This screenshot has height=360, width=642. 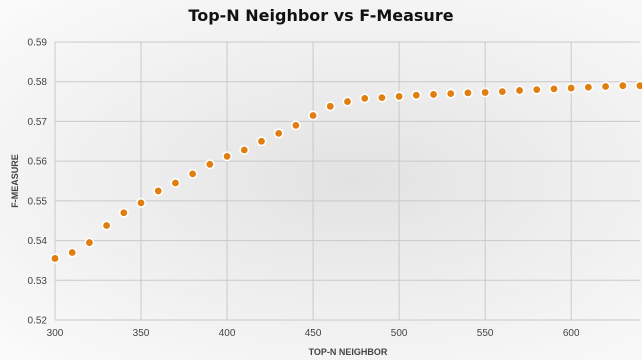 I want to click on x-tick-label: 350, so click(x=141, y=333).